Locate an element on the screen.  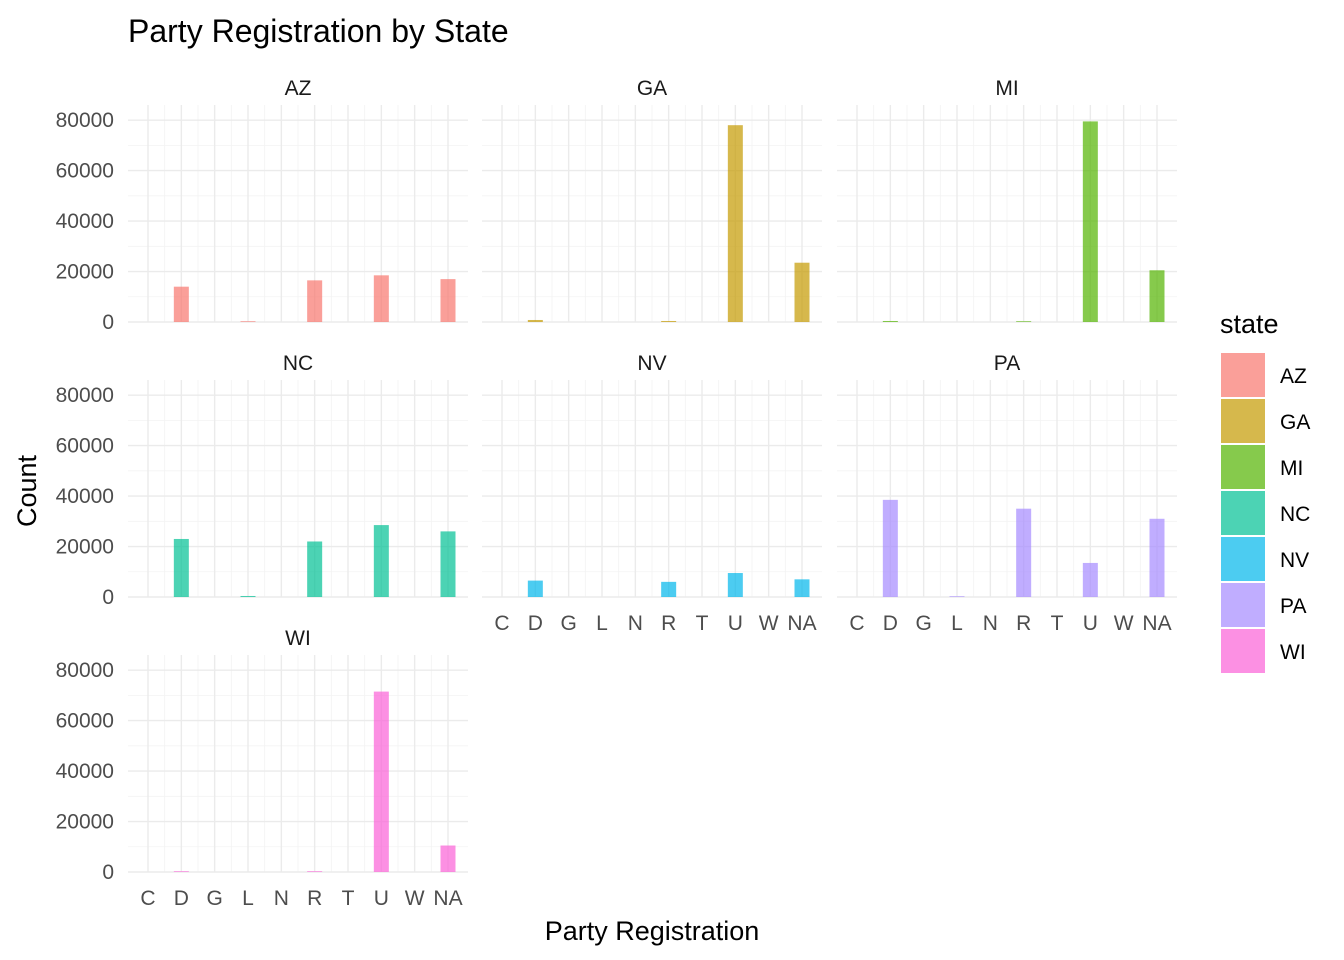
legend-key-mi is located at coordinates (1243, 467).